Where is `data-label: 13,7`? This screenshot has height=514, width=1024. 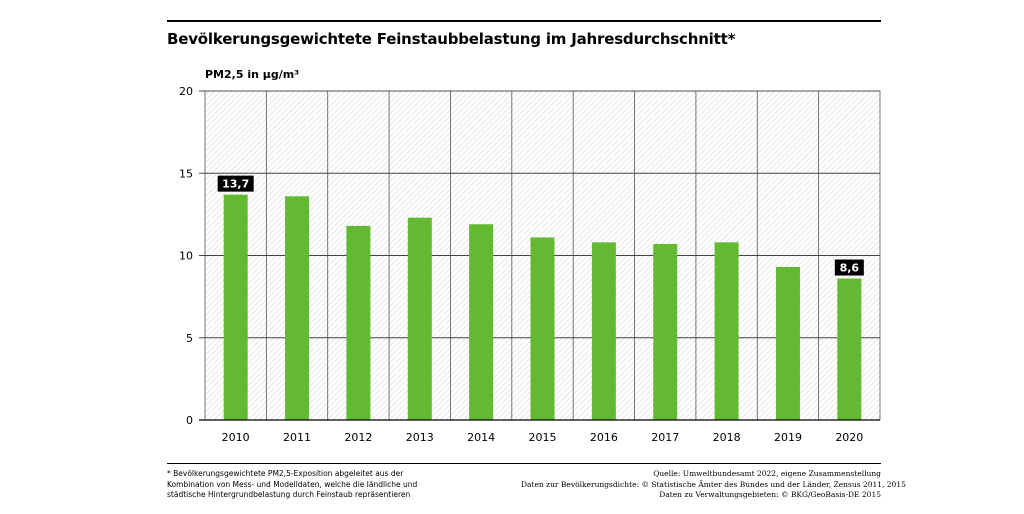
data-label: 13,7 is located at coordinates (235, 184).